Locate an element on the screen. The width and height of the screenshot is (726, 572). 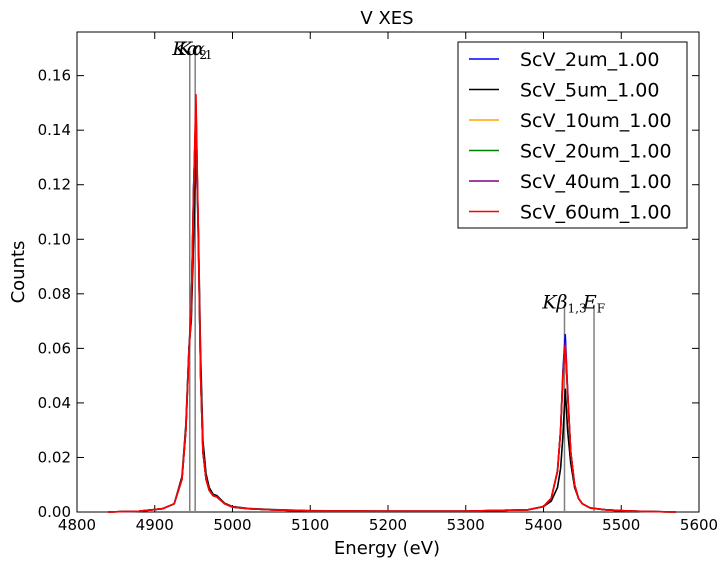
chart-title: V XES is located at coordinates (386, 18).